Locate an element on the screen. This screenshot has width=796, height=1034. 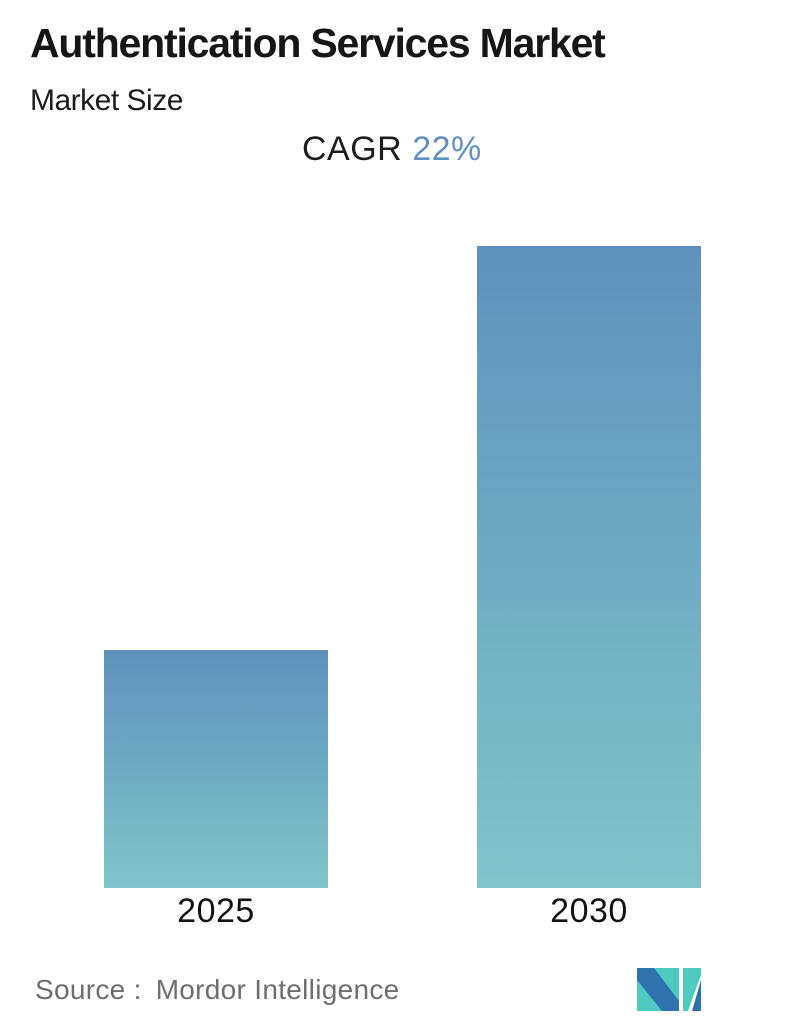
logo-right-blue-triangle is located at coordinates (696, 995).